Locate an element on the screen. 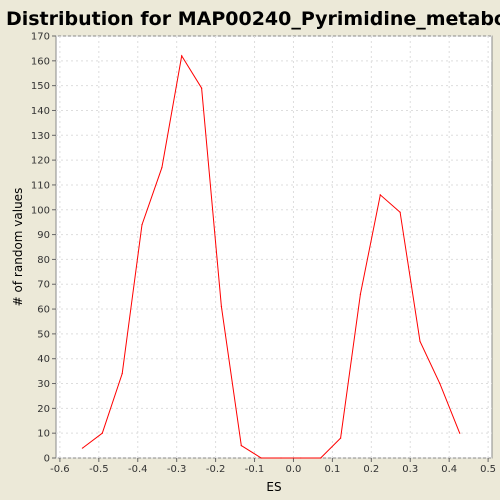 The width and height of the screenshot is (500, 500). y-tick-label: 80 is located at coordinates (43, 260).